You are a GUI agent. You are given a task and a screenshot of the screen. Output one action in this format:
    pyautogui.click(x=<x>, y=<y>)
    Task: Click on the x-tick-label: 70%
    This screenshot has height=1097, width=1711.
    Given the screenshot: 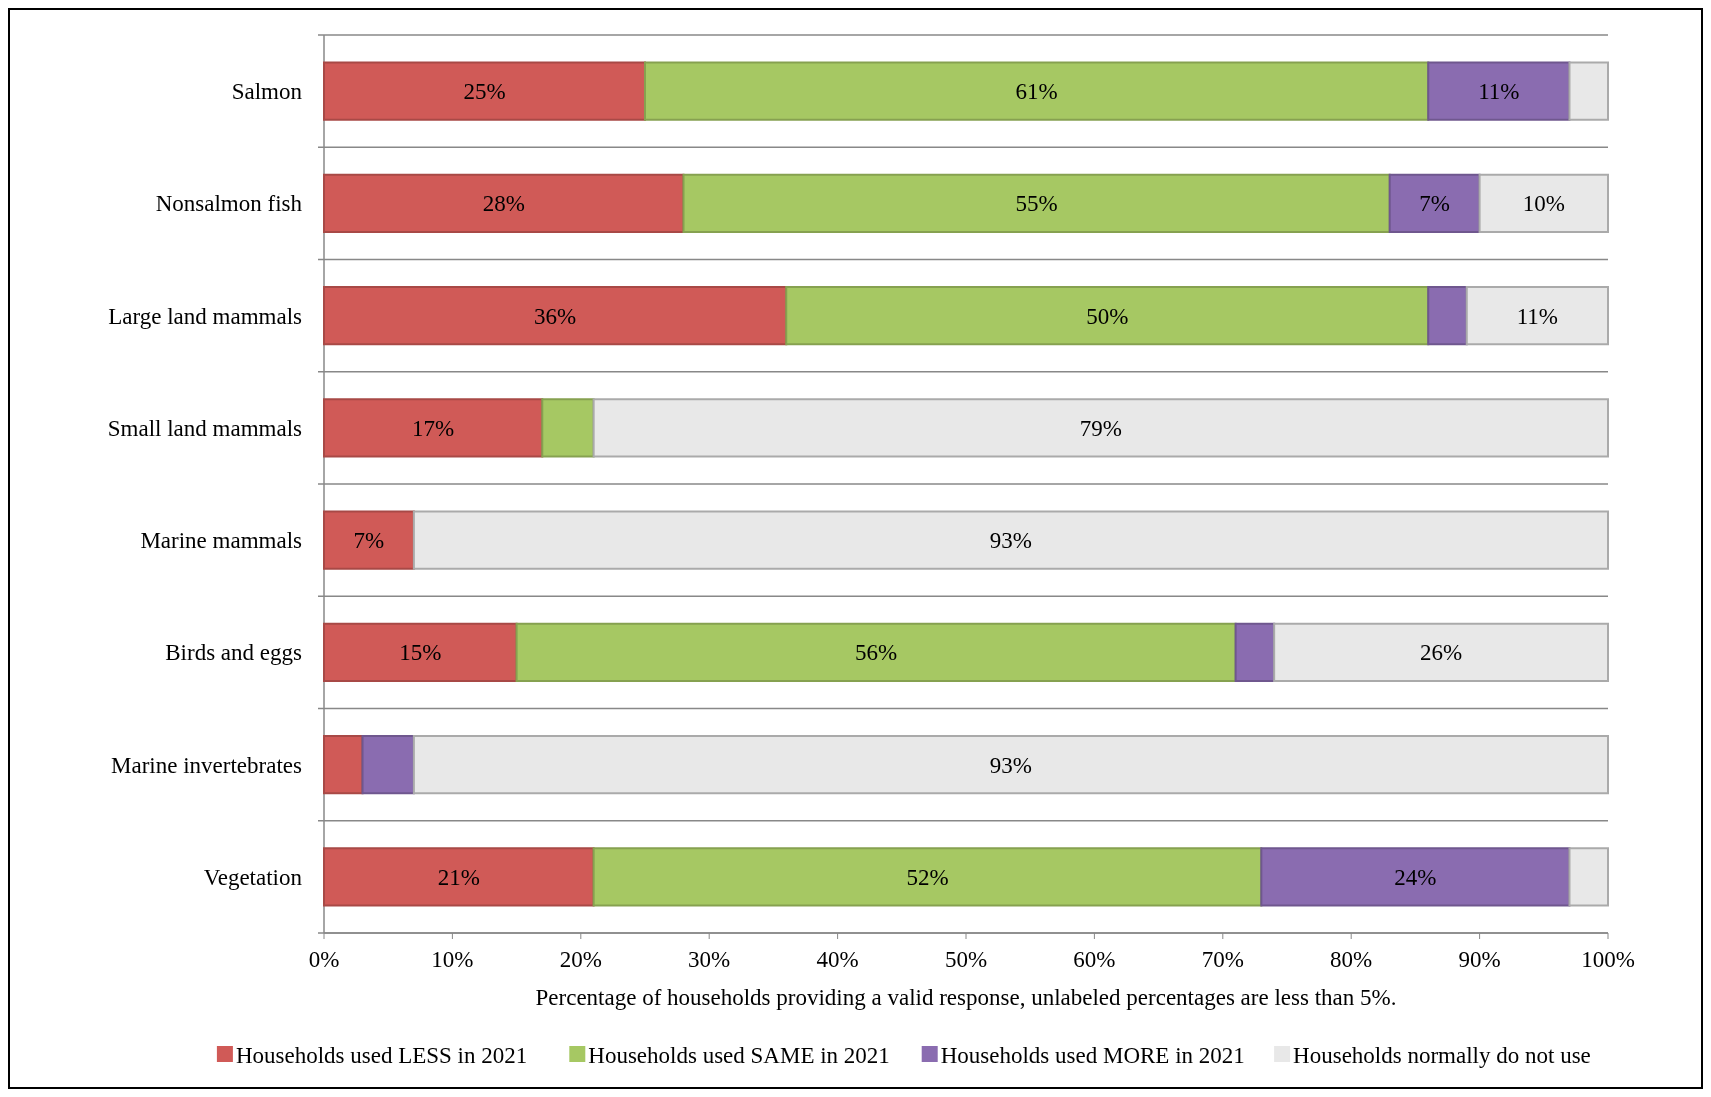 What is the action you would take?
    pyautogui.click(x=1222, y=959)
    